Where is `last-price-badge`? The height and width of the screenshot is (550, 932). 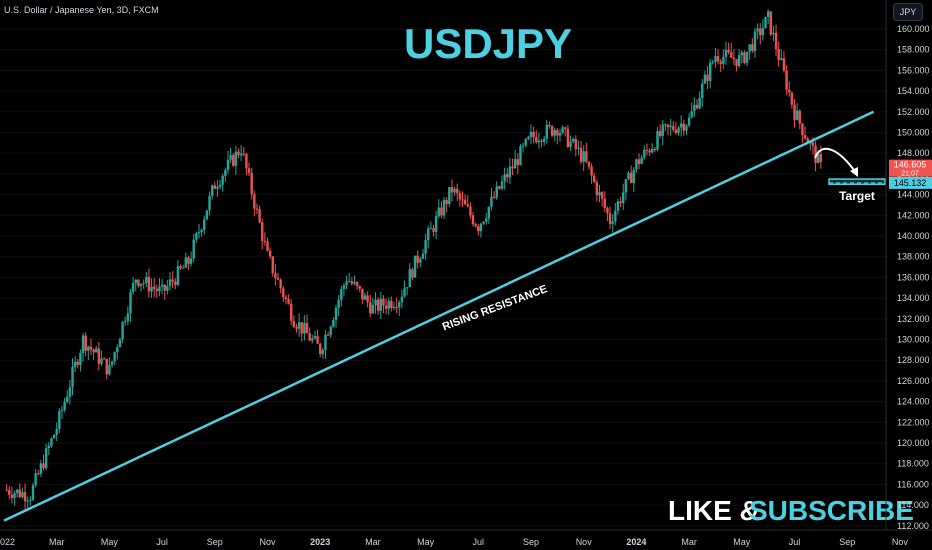
last-price-badge is located at coordinates (910, 168).